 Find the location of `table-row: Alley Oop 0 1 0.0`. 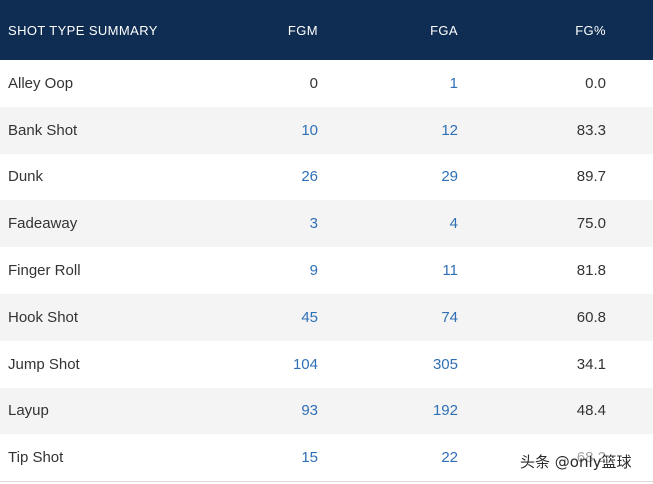

table-row: Alley Oop 0 1 0.0 is located at coordinates (326, 83).